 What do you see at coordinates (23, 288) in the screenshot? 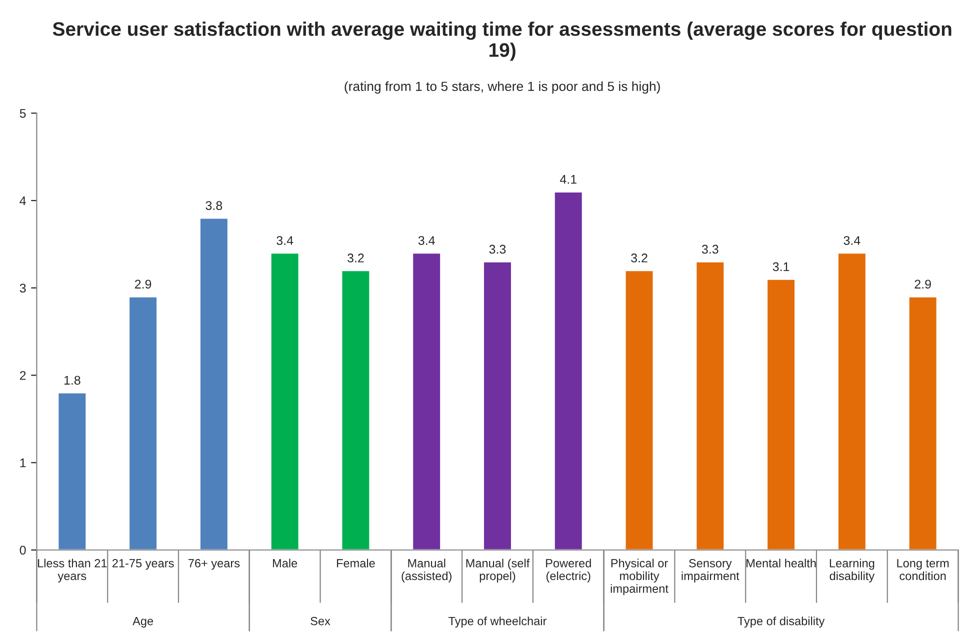
I see `y-tick-label: 3` at bounding box center [23, 288].